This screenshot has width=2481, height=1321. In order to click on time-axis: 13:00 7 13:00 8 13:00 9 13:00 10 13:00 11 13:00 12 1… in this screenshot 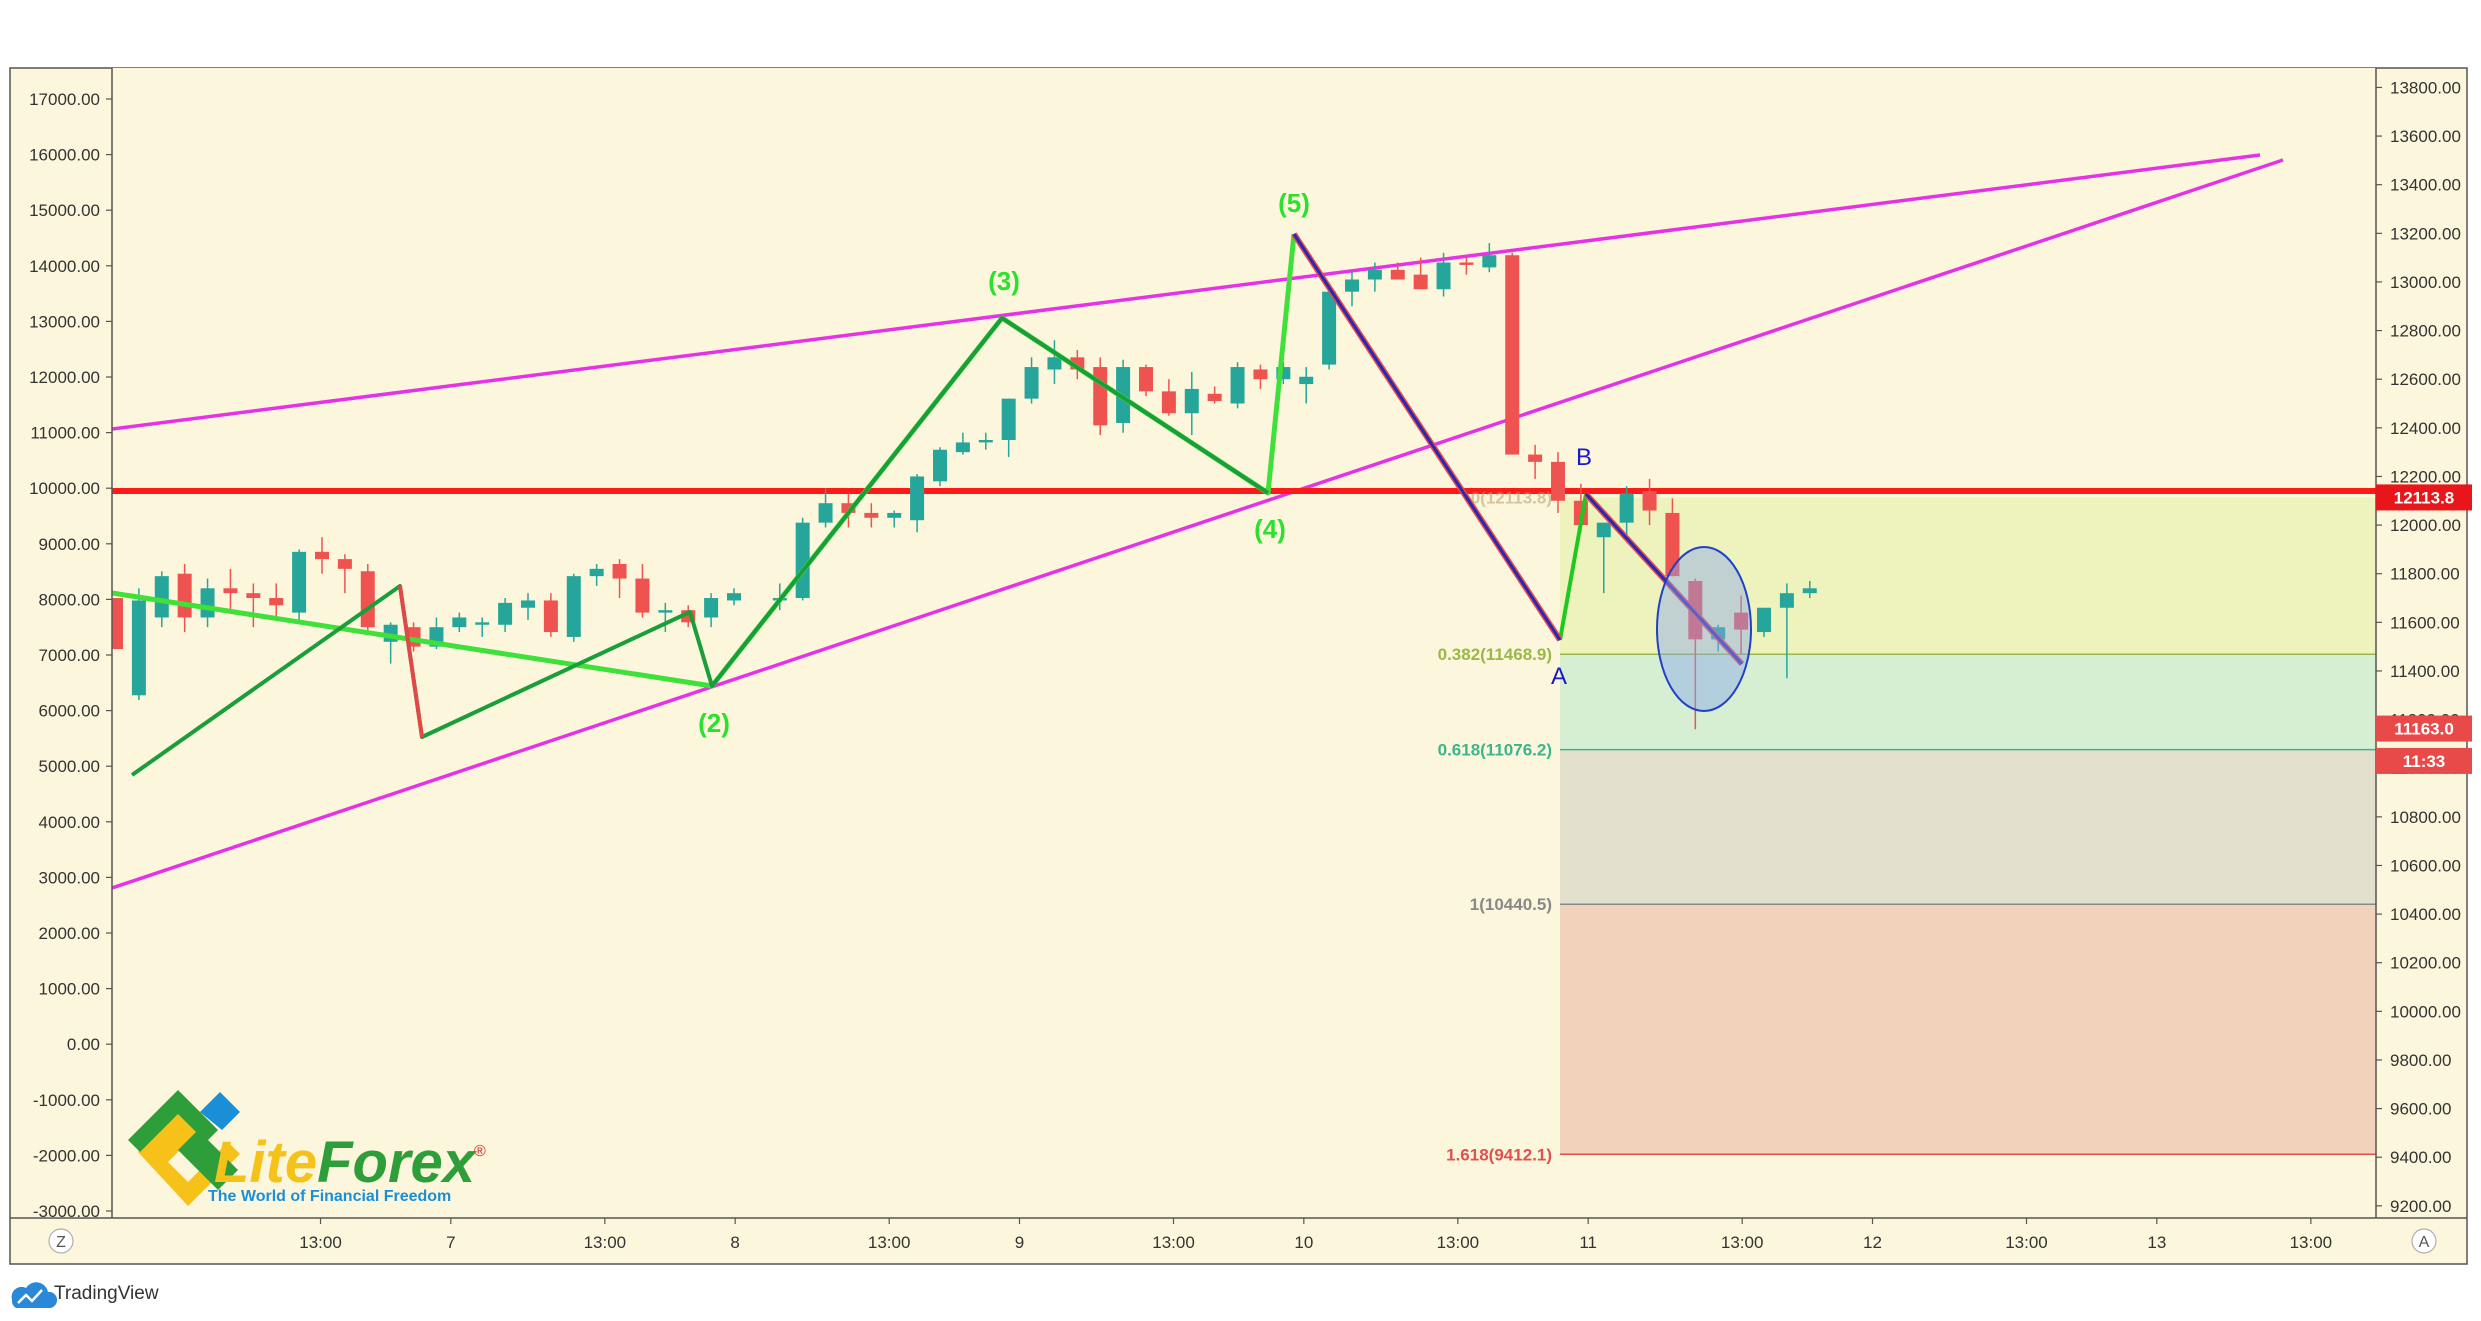, I will do `click(1315, 1235)`.